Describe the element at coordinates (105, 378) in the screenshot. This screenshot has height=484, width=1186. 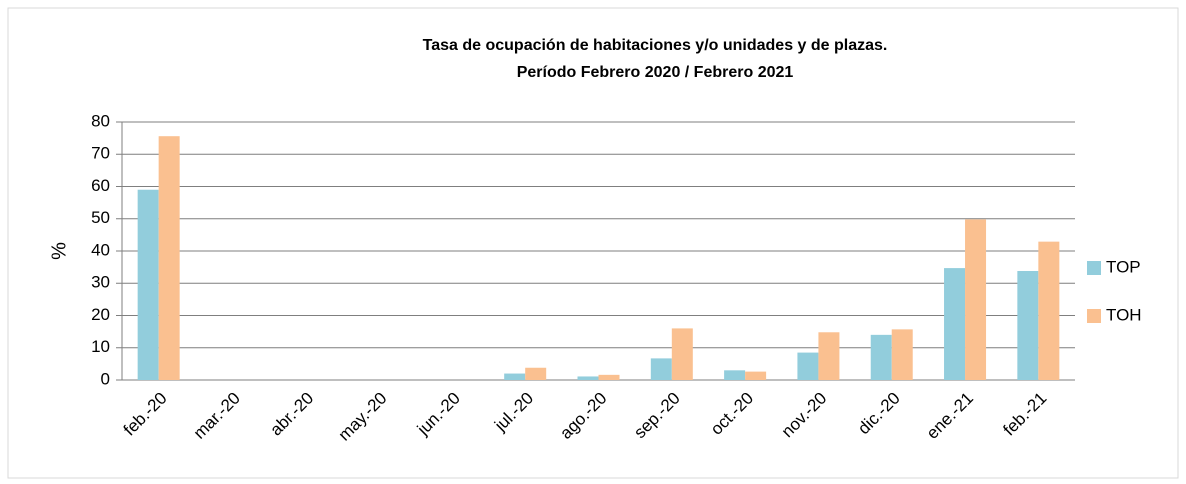
I see `y-tick-label: 0` at that location.